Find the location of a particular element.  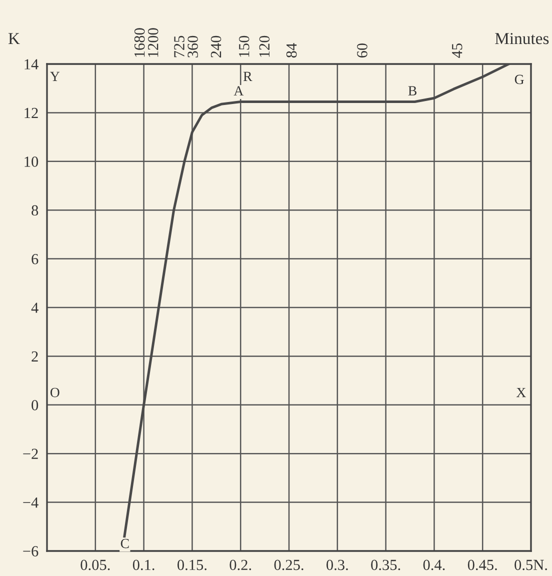

x-tick-label: 0.35. is located at coordinates (385, 565).